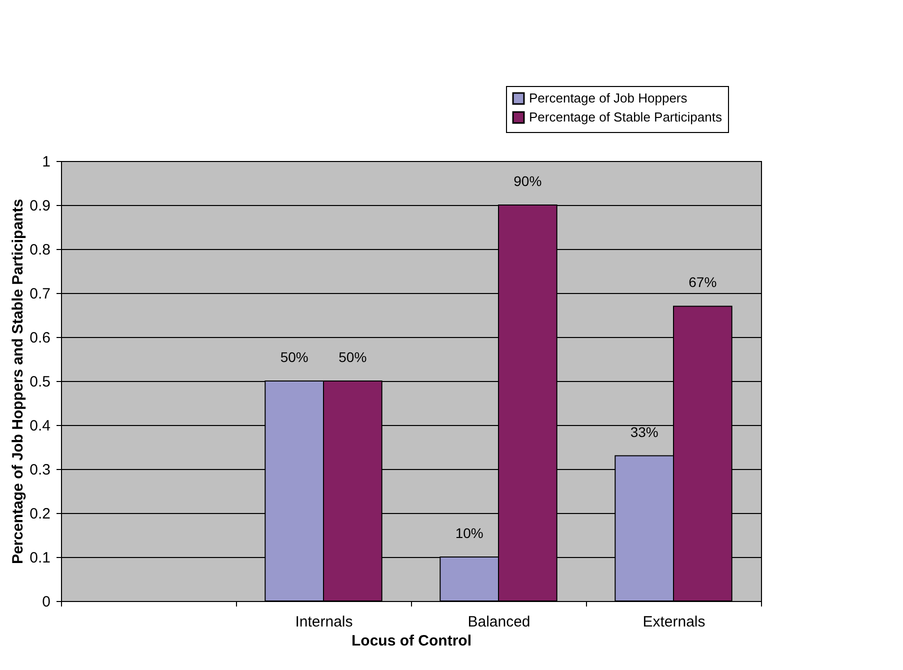 The height and width of the screenshot is (670, 903). I want to click on y-tick-label: 0.7, so click(40, 294).